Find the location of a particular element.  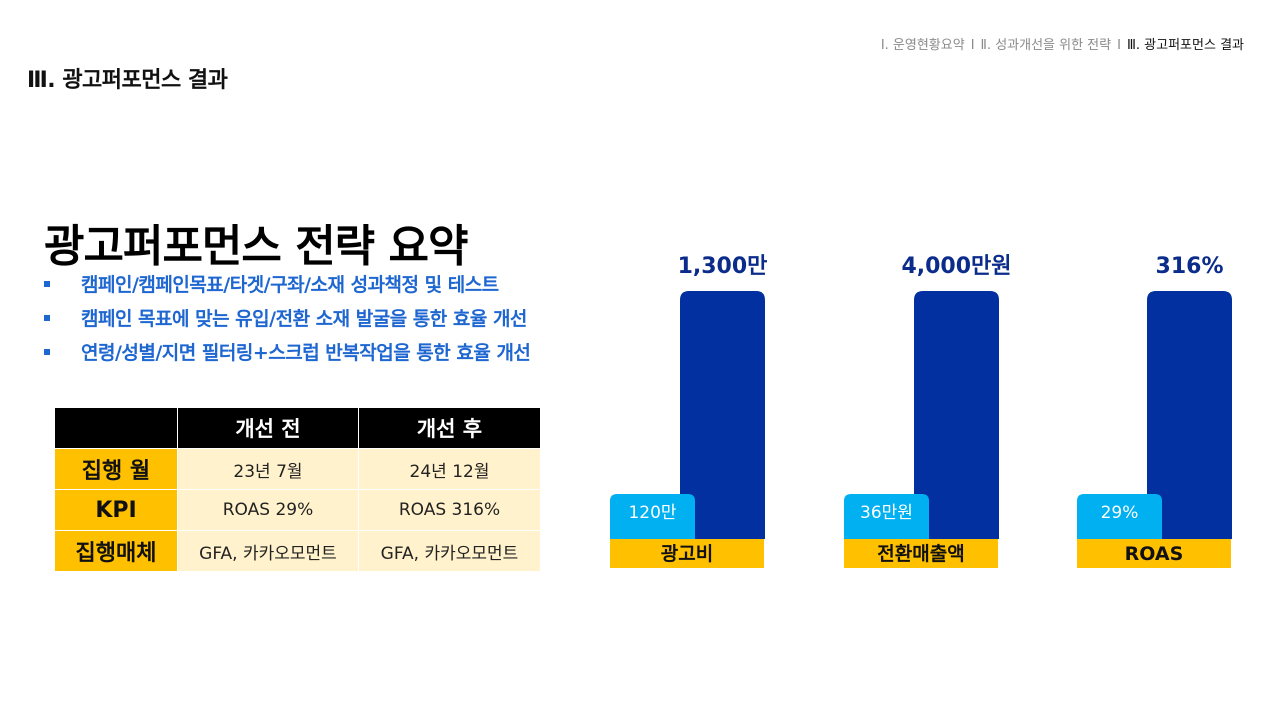

table-header-cell is located at coordinates (116, 428).